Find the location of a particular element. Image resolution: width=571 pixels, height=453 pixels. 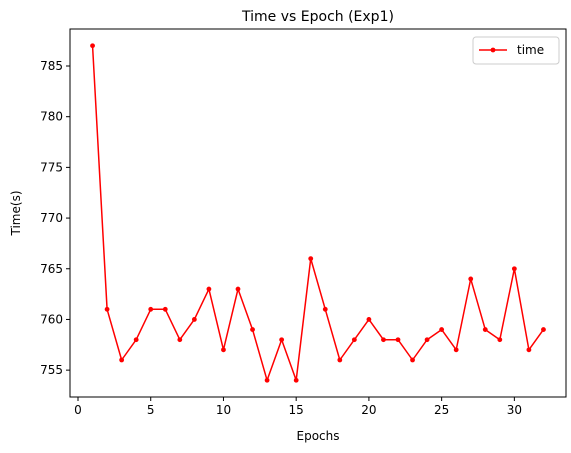

x-tick-label: 0 is located at coordinates (78, 410).